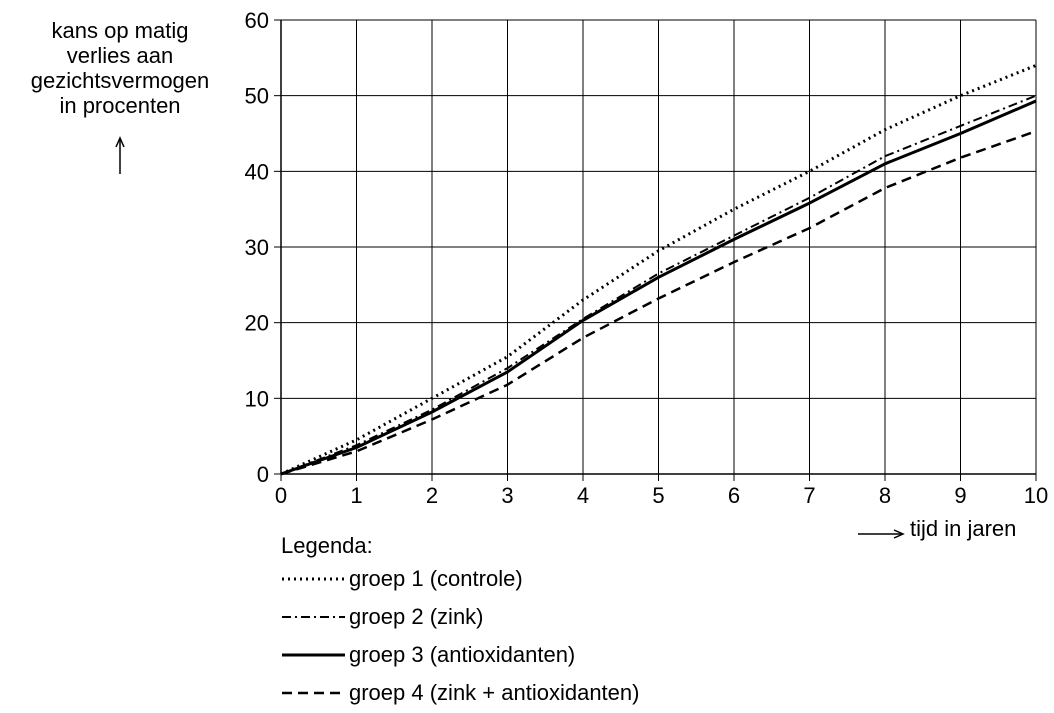 The width and height of the screenshot is (1054, 713). Describe the element at coordinates (462, 654) in the screenshot. I see `legend-label: groep 3 (antioxidanten)` at that location.